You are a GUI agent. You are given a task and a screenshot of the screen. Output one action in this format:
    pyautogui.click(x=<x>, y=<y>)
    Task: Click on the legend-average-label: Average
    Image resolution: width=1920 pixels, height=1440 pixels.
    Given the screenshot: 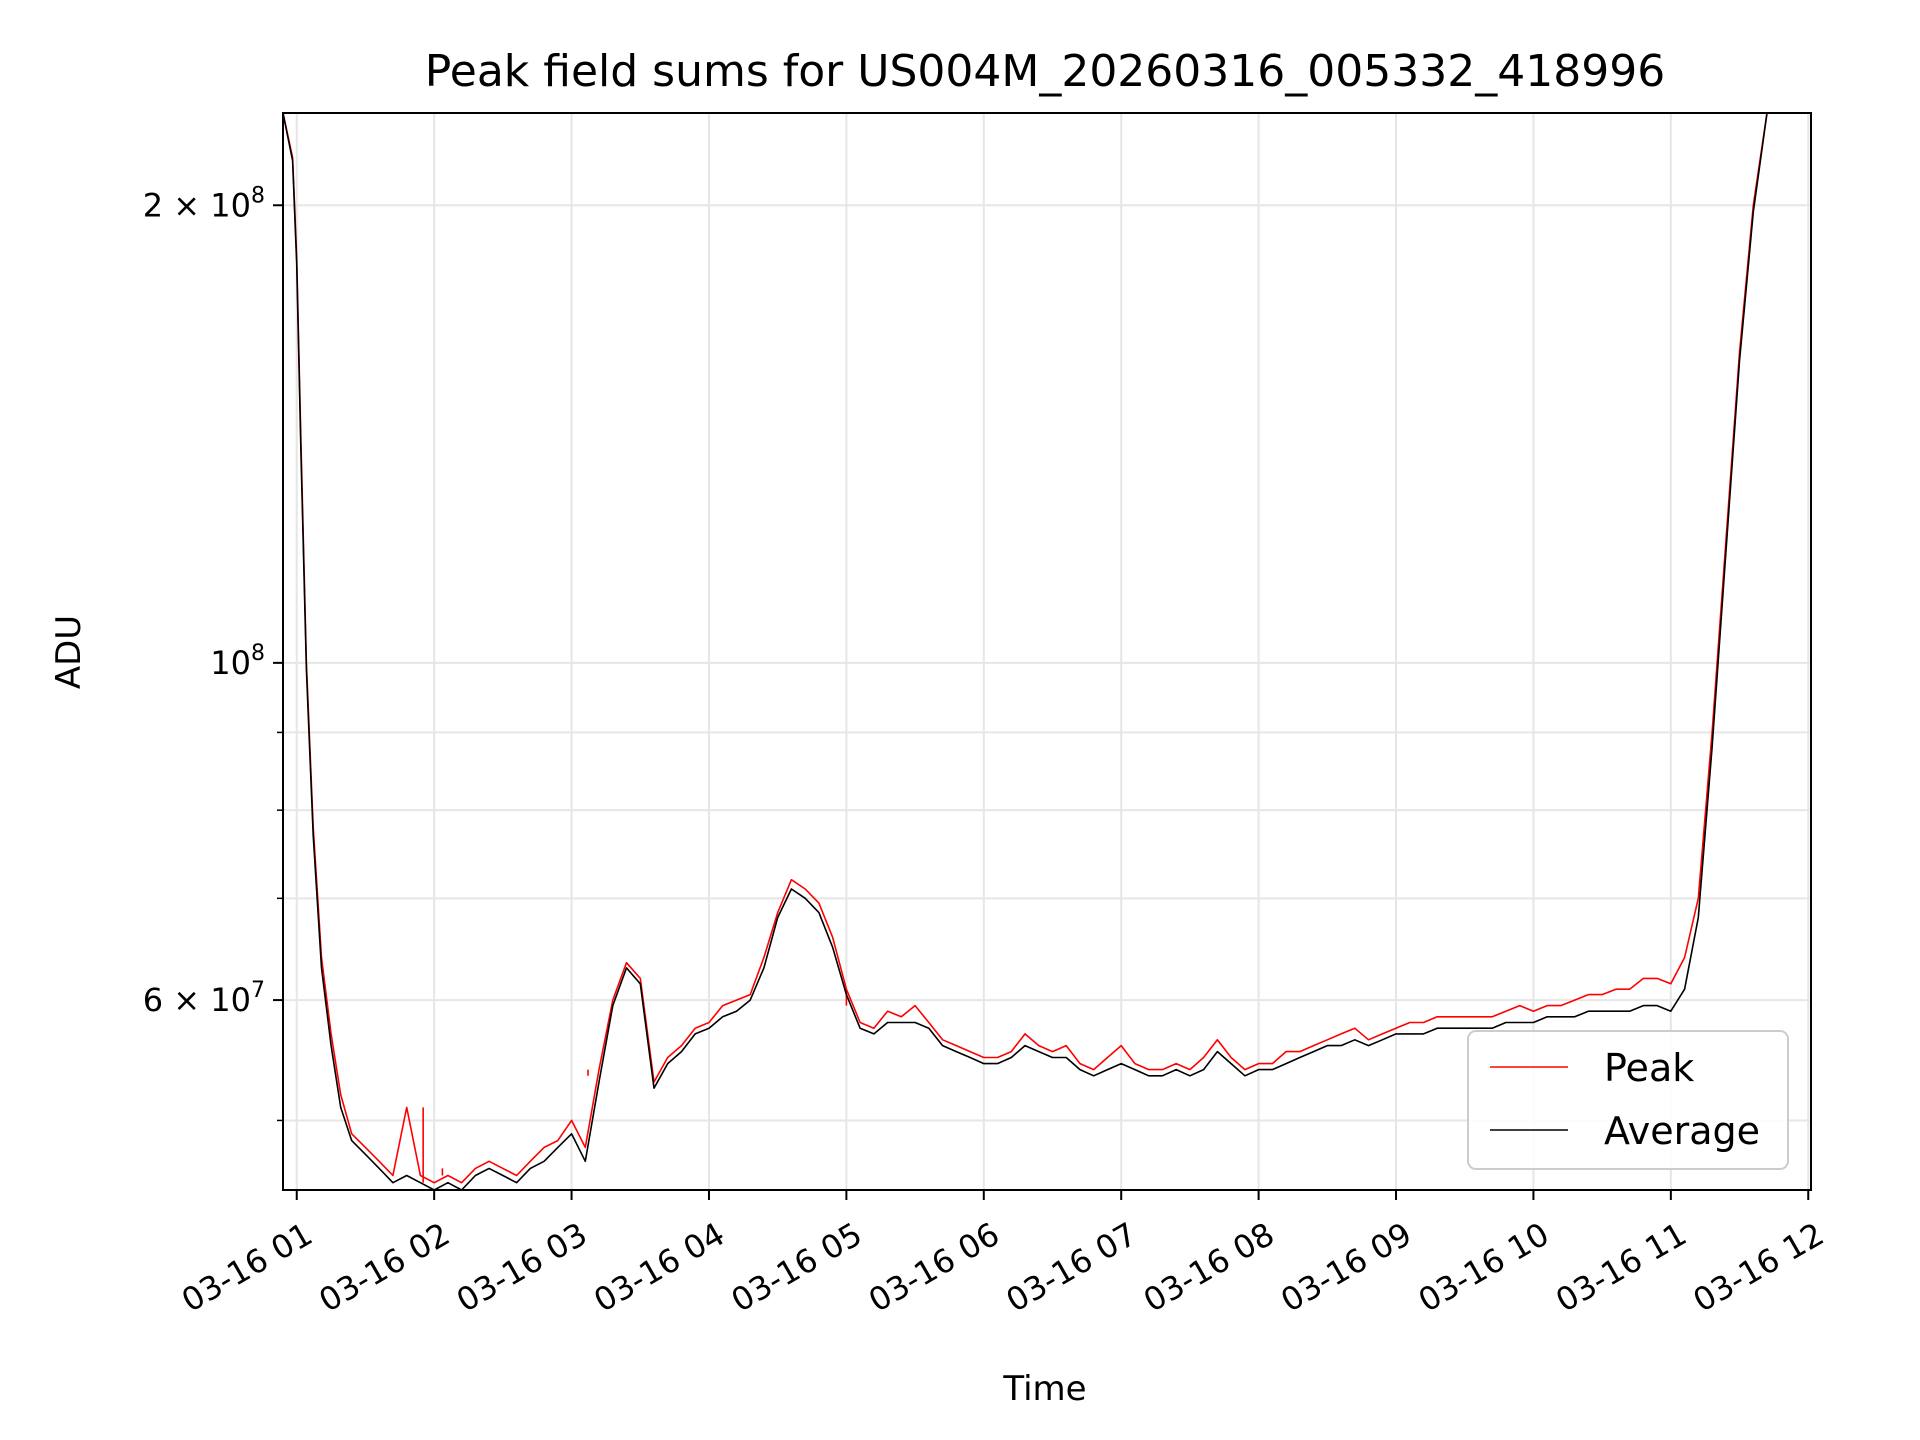 What is the action you would take?
    pyautogui.click(x=1682, y=1131)
    